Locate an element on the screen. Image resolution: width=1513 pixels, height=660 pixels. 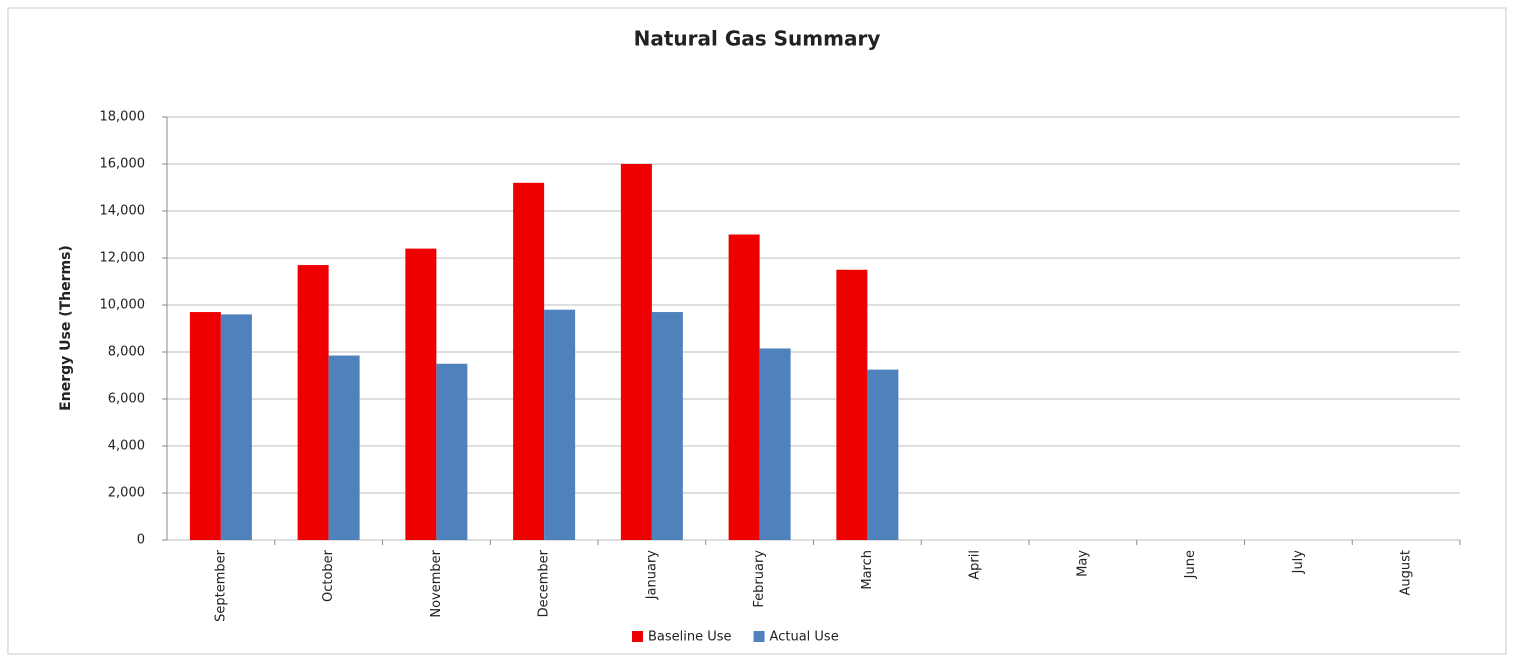
y-tick-label: 16,000 is located at coordinates (123, 164).